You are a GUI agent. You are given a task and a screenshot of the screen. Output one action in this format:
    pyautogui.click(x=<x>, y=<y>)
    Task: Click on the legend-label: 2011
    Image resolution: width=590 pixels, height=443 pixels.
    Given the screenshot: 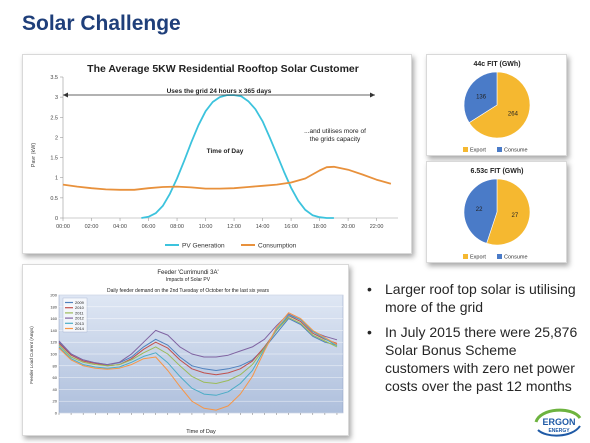 What is the action you would take?
    pyautogui.click(x=79, y=312)
    